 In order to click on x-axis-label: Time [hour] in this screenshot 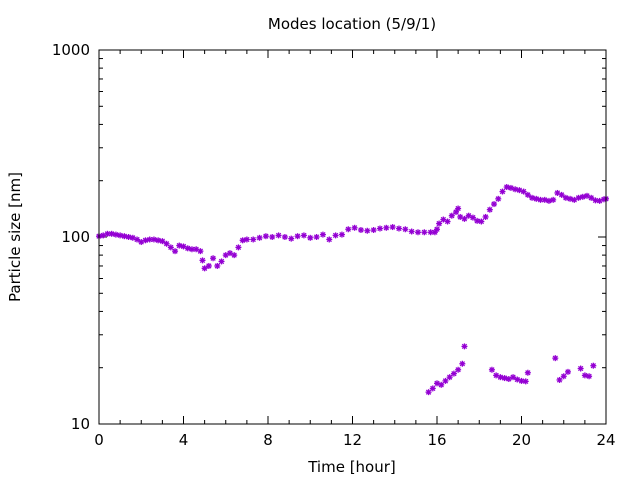, I will do `click(351, 467)`.